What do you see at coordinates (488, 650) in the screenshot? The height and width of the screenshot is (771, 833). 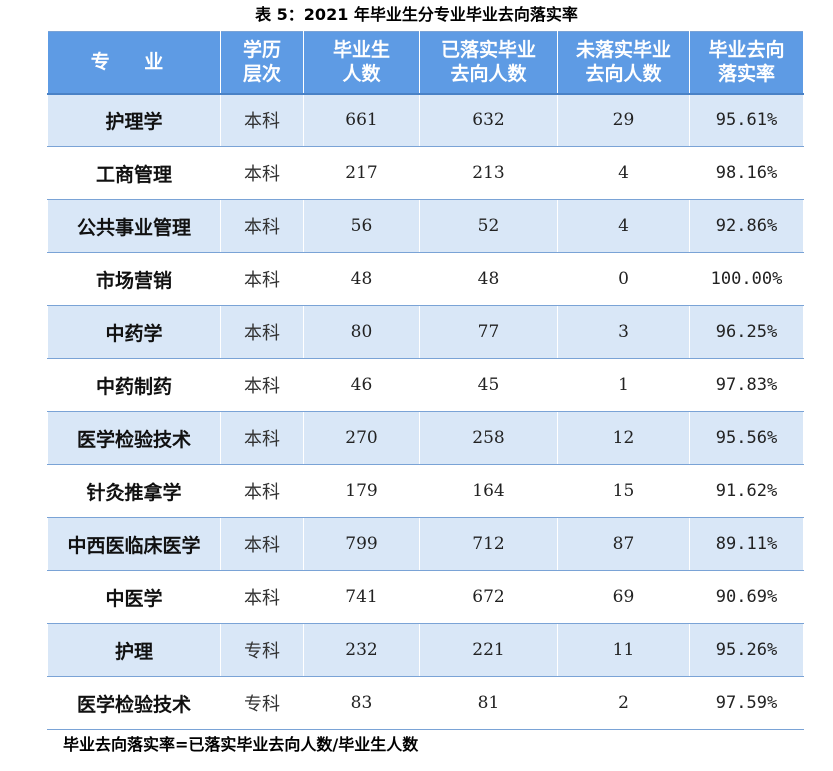 I see `cell-placed: 221` at bounding box center [488, 650].